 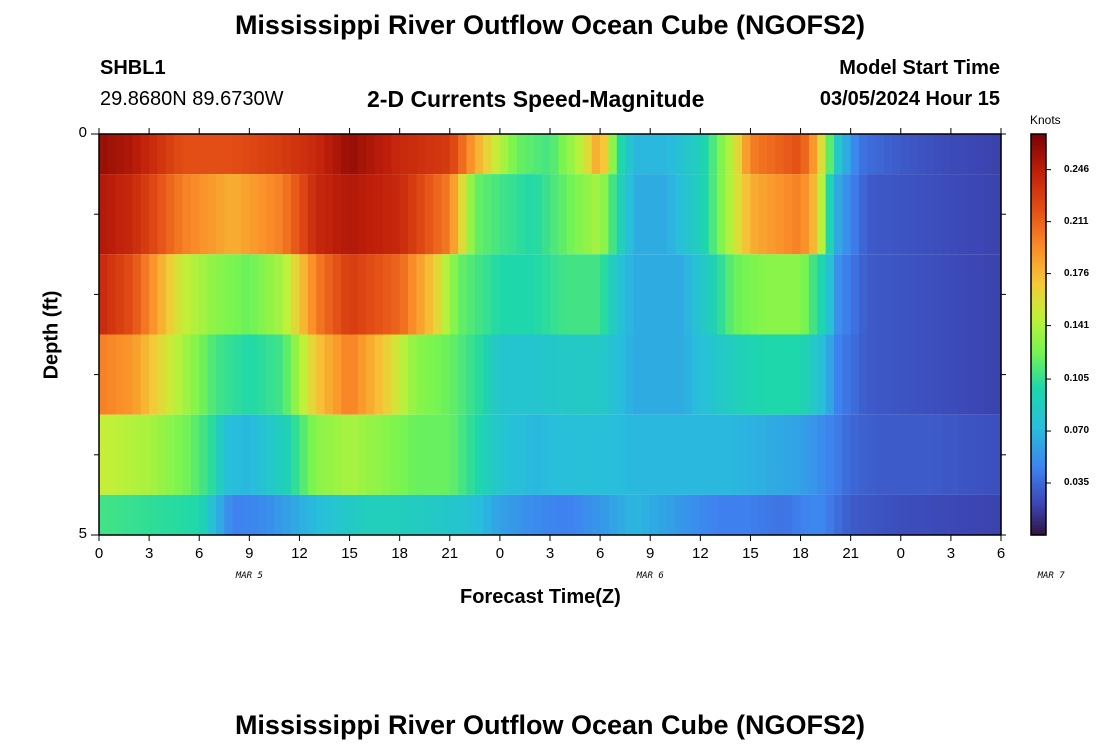 I want to click on x-tick-label: 6, so click(x=1001, y=553).